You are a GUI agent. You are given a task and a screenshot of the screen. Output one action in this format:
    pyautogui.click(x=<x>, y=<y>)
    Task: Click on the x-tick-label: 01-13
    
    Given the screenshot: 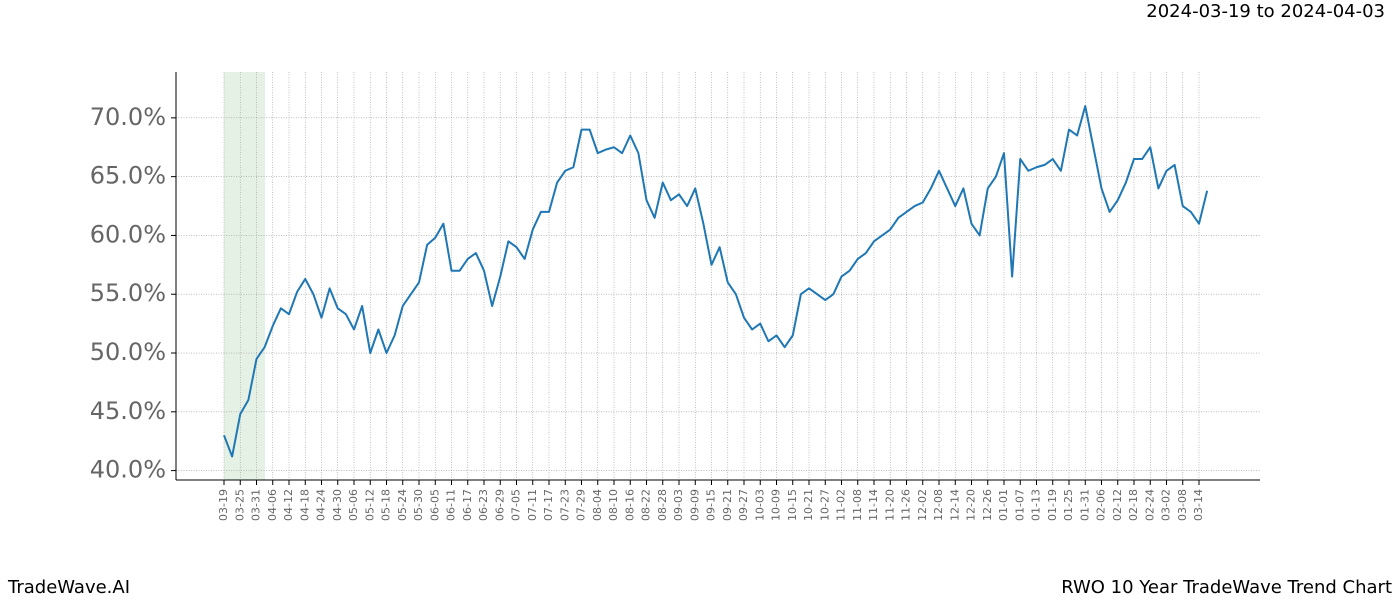 What is the action you would take?
    pyautogui.click(x=1036, y=505)
    